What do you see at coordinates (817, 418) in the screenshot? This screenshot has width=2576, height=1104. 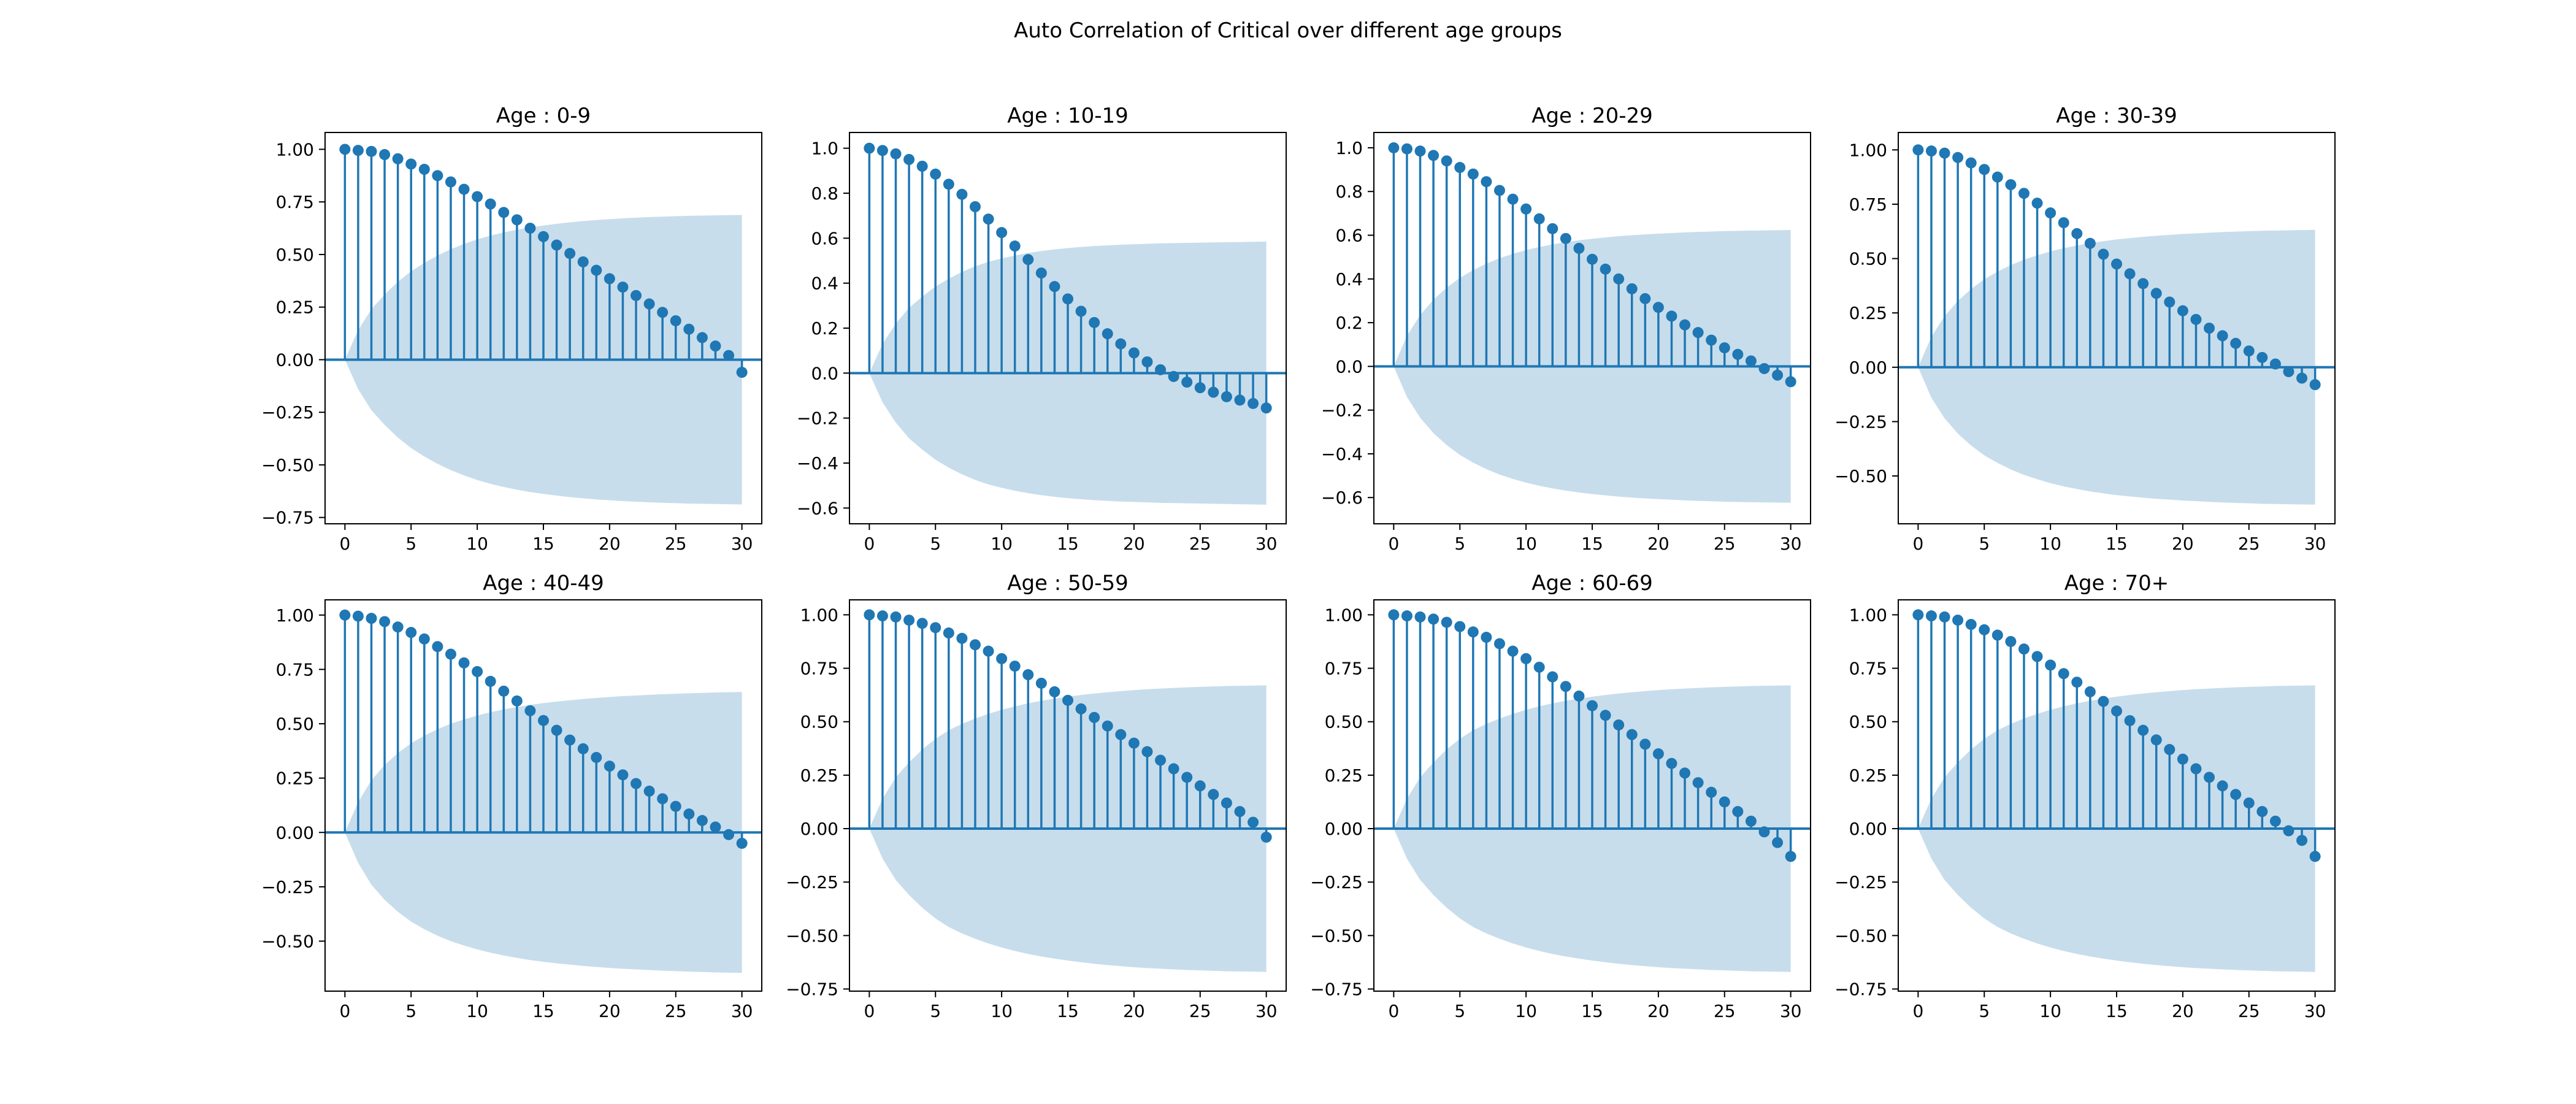 I see `y-tick-label: −0.2` at bounding box center [817, 418].